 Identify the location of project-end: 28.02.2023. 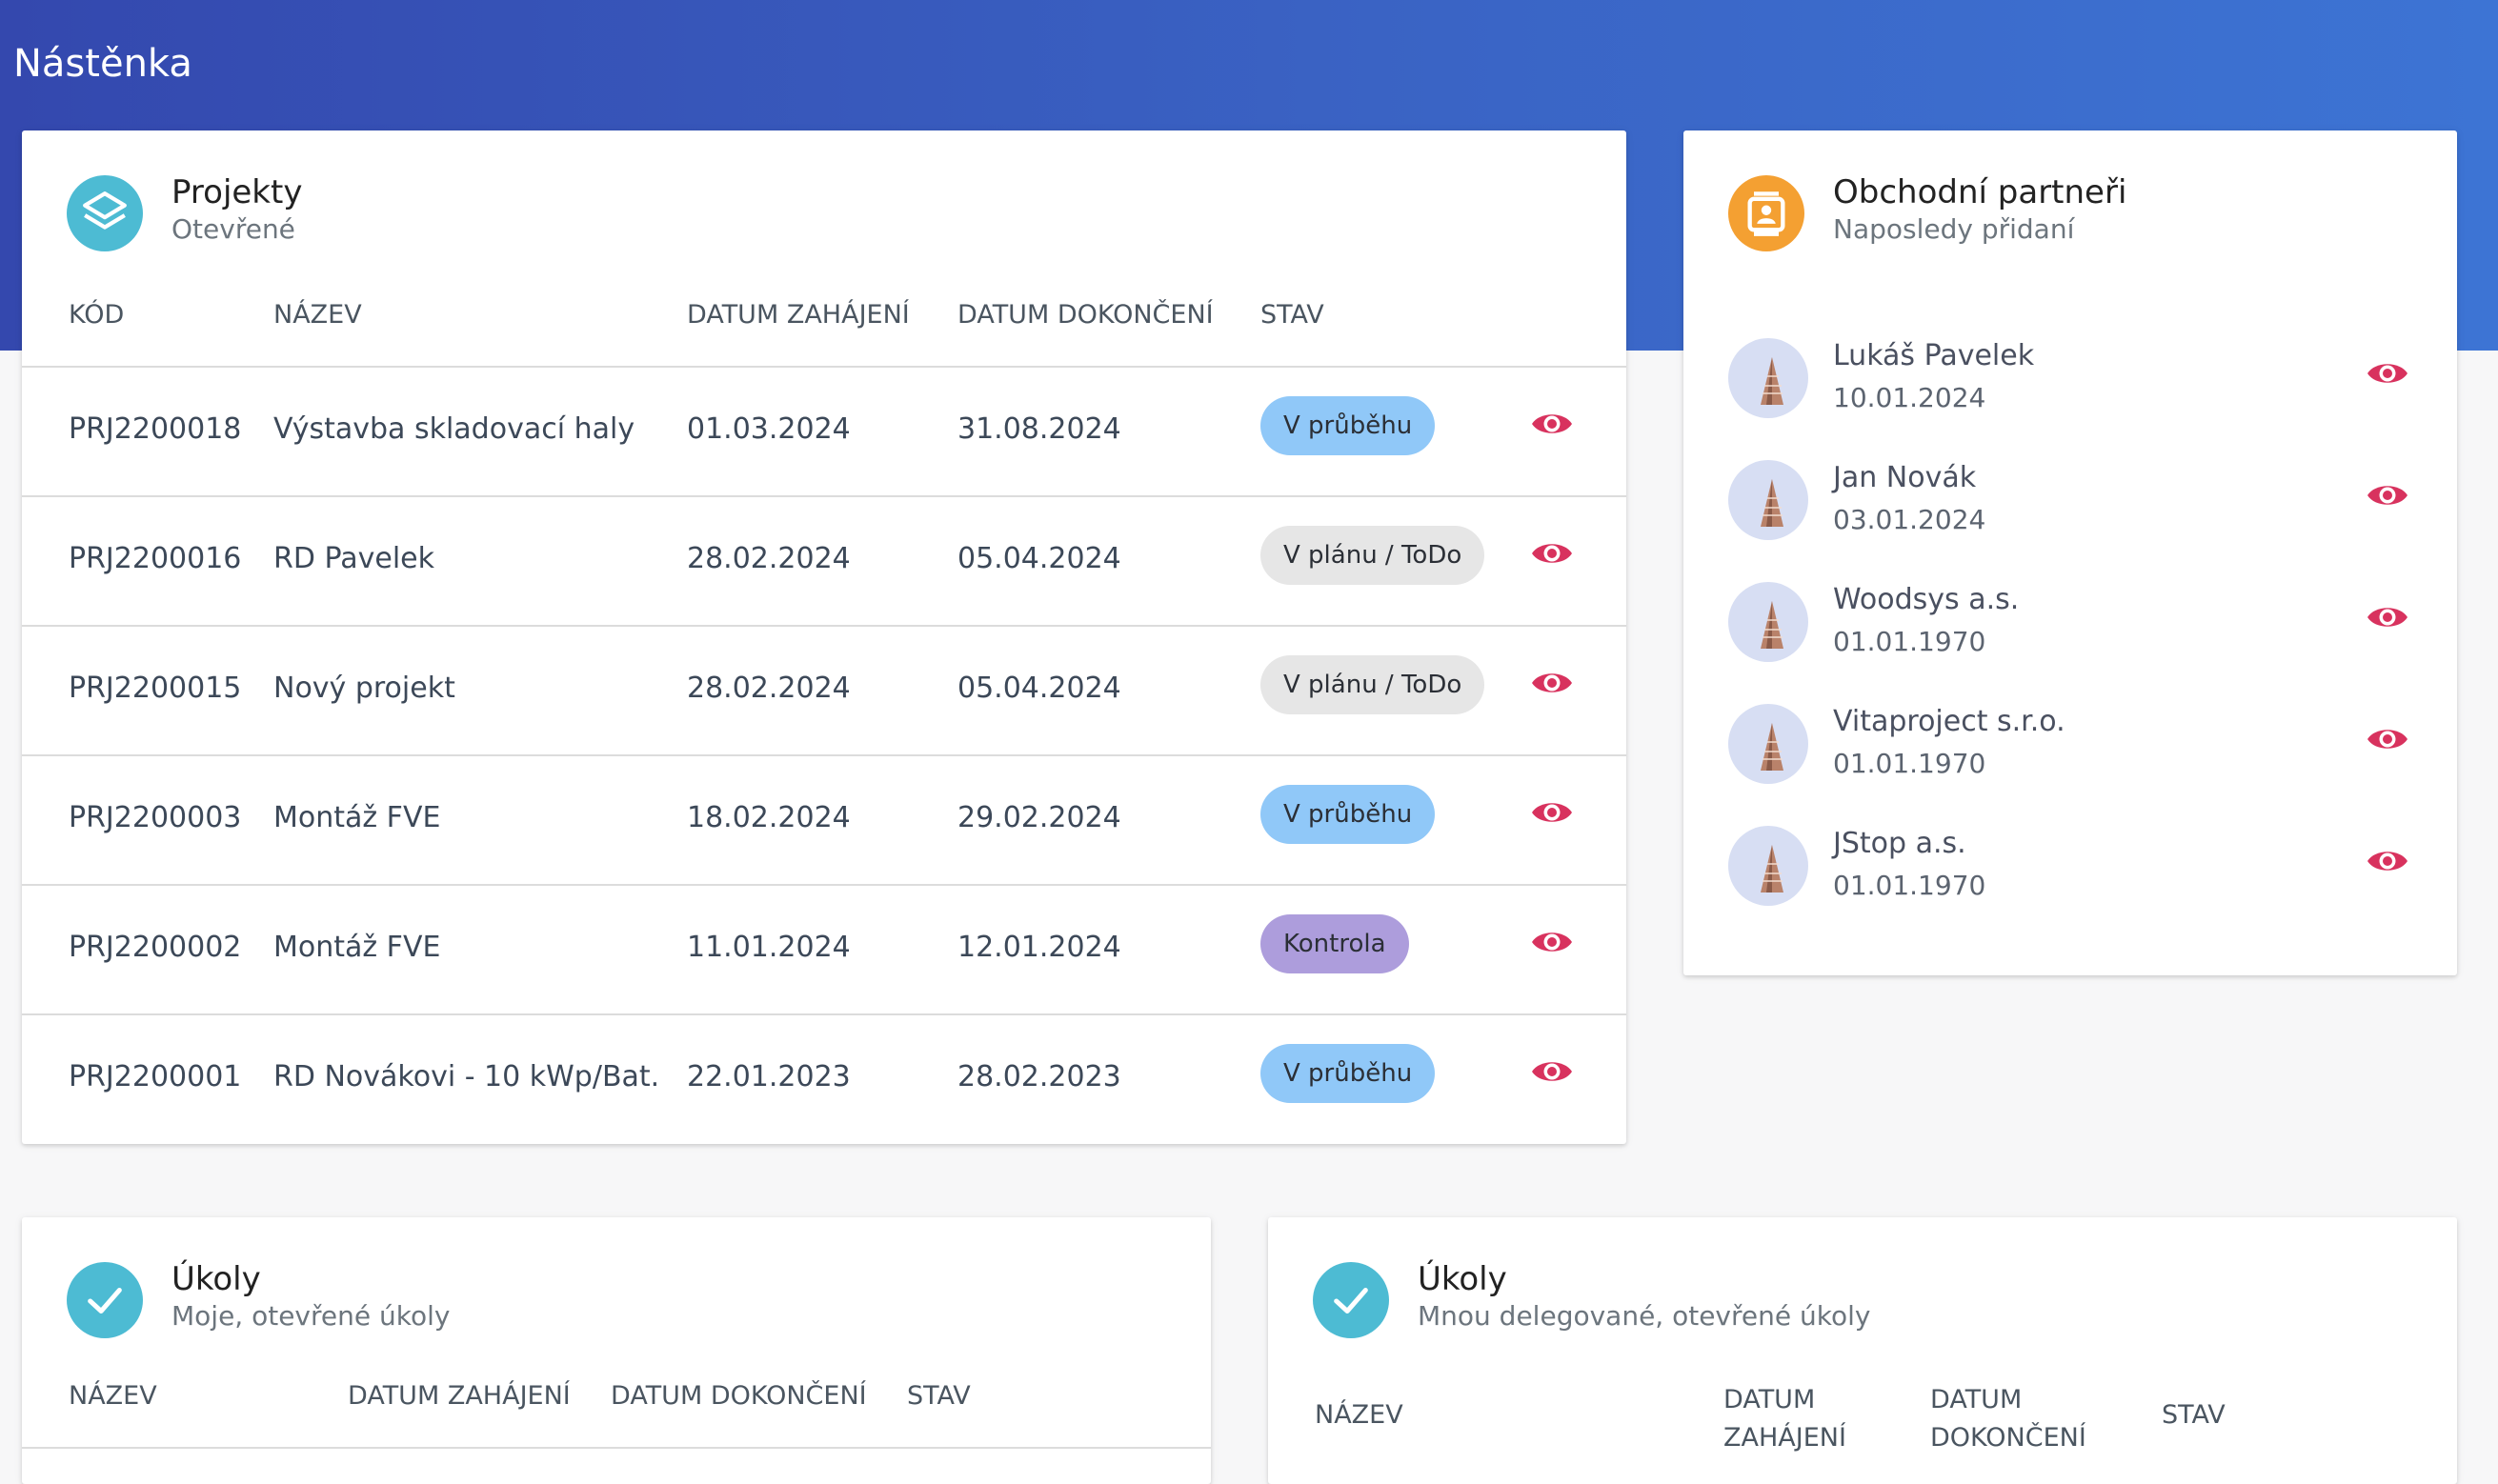
(1039, 1077).